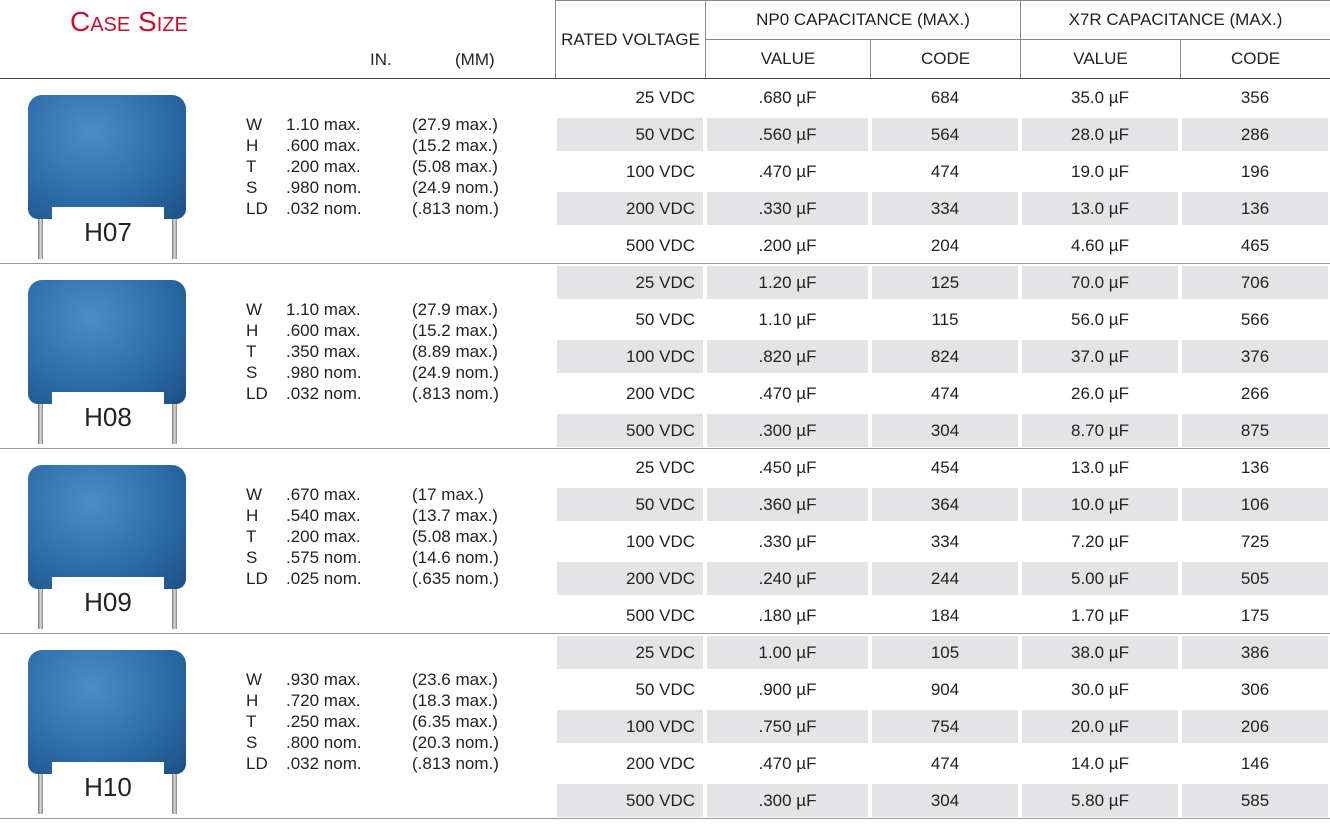 This screenshot has width=1330, height=833. I want to click on x7r-code-header: CODE, so click(1255, 59).